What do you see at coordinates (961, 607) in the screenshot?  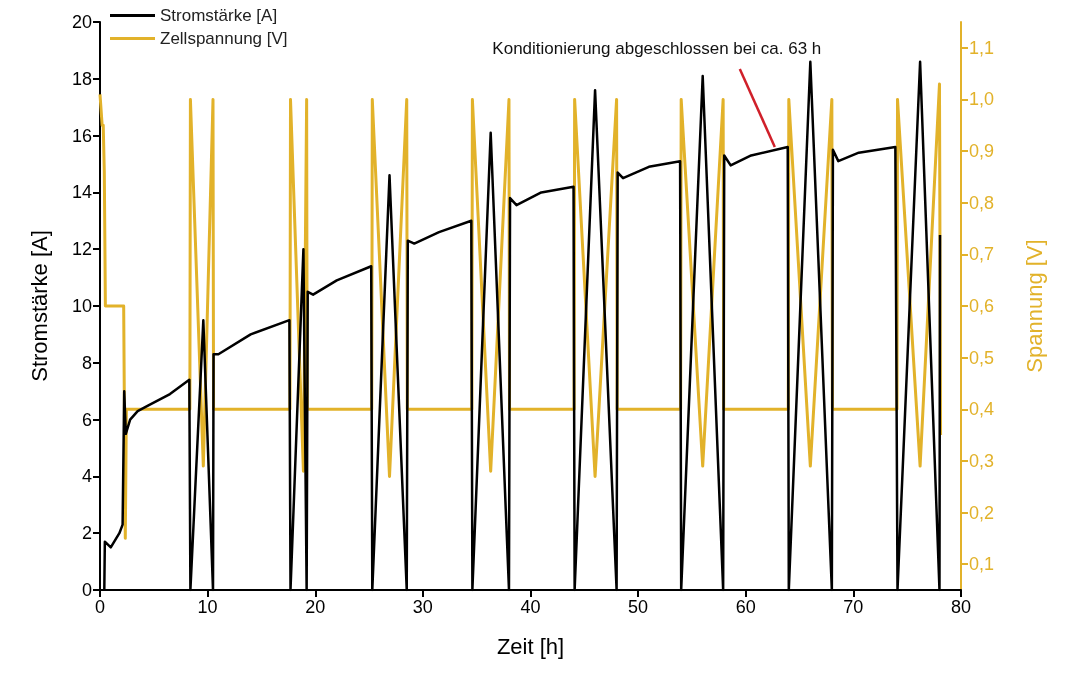 I see `x-tick-label: 80` at bounding box center [961, 607].